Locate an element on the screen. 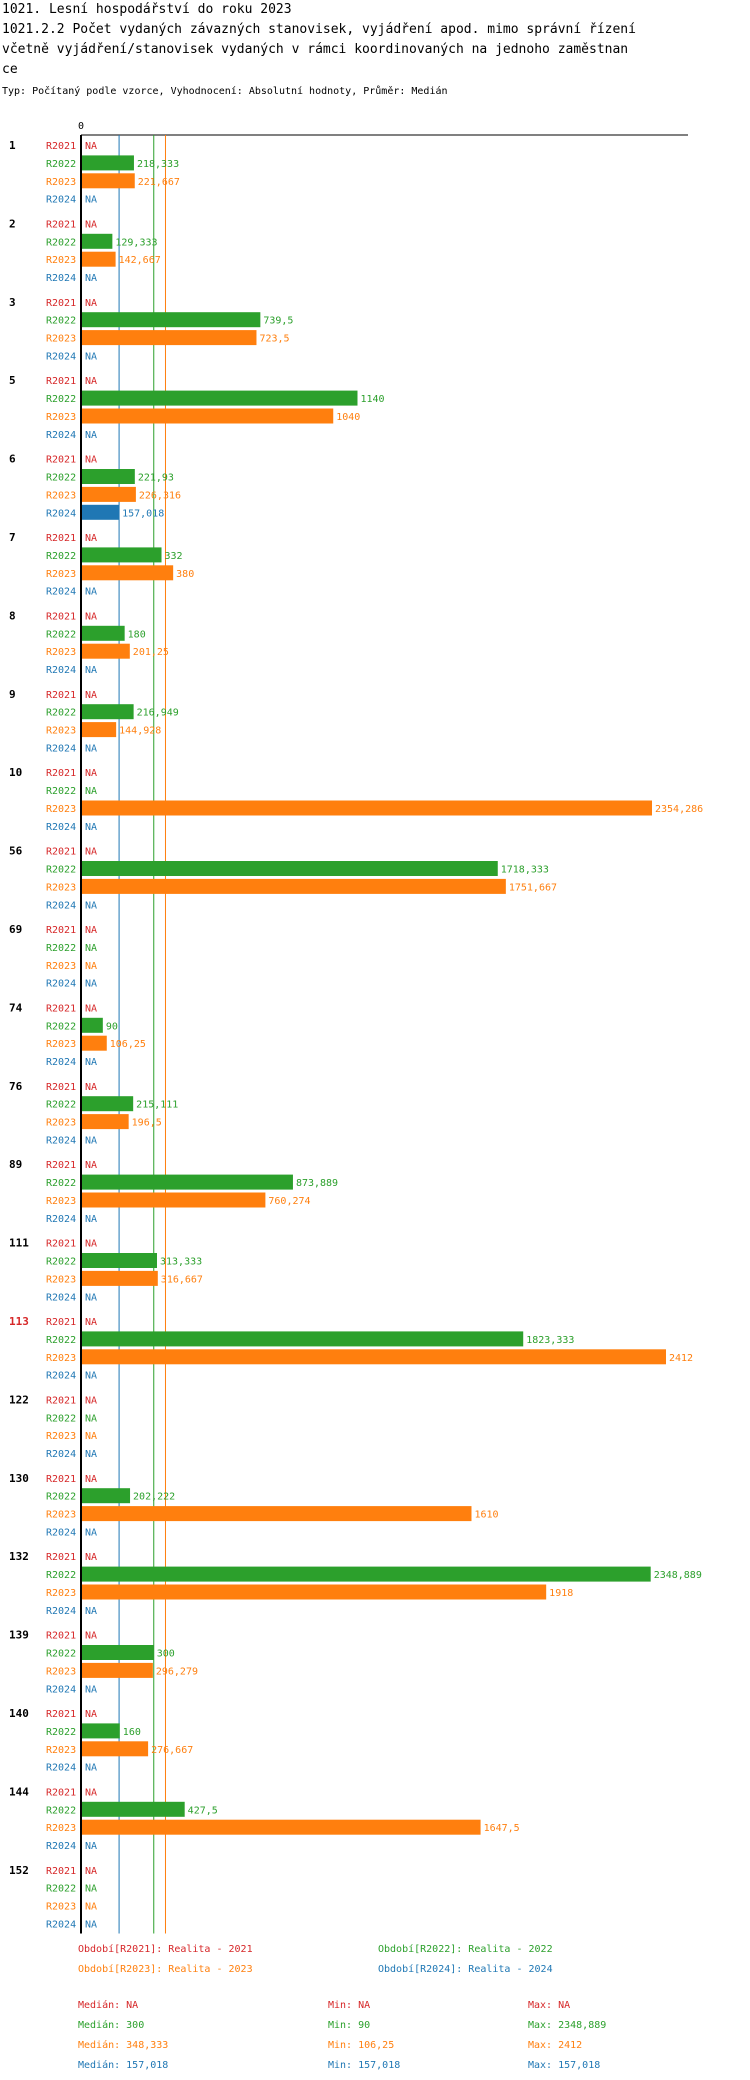  data-label: 160 is located at coordinates (132, 1732).